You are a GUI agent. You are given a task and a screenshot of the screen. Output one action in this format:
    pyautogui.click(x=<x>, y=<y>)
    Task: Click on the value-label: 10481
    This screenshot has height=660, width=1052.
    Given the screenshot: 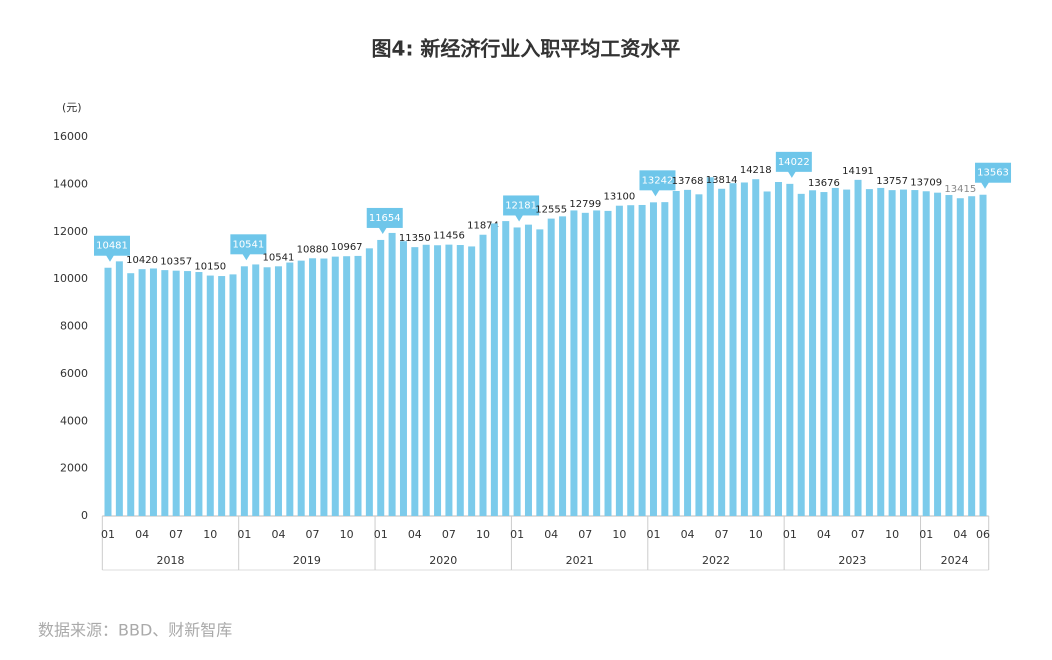 What is the action you would take?
    pyautogui.click(x=112, y=246)
    